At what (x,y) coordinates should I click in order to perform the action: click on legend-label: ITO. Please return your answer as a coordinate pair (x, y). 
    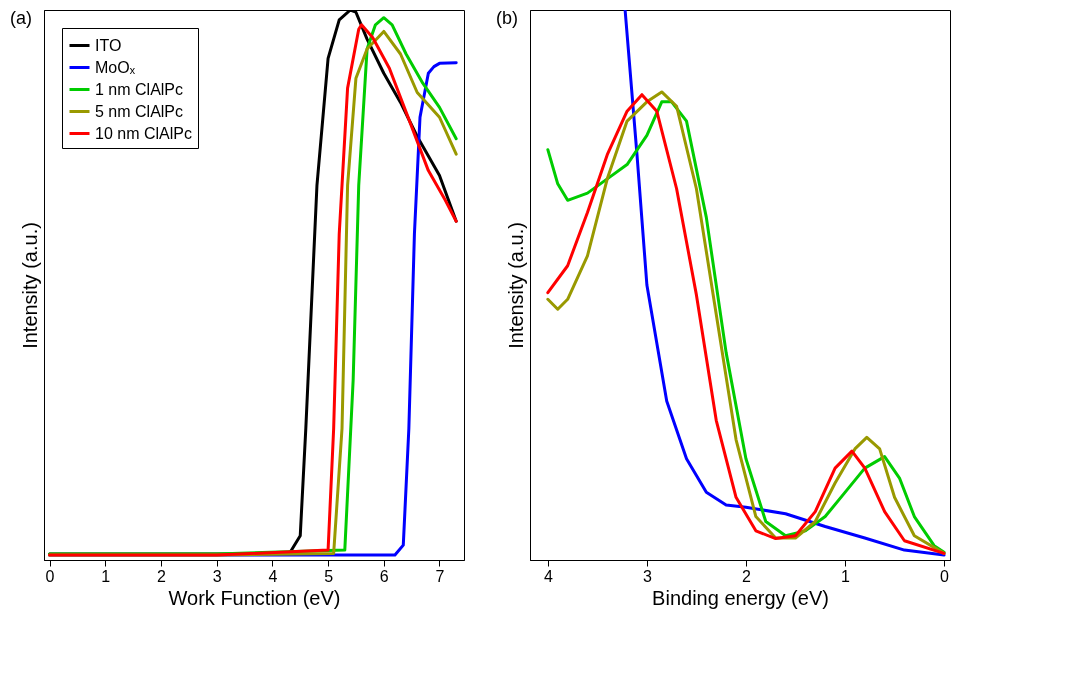
    Looking at the image, I should click on (108, 45).